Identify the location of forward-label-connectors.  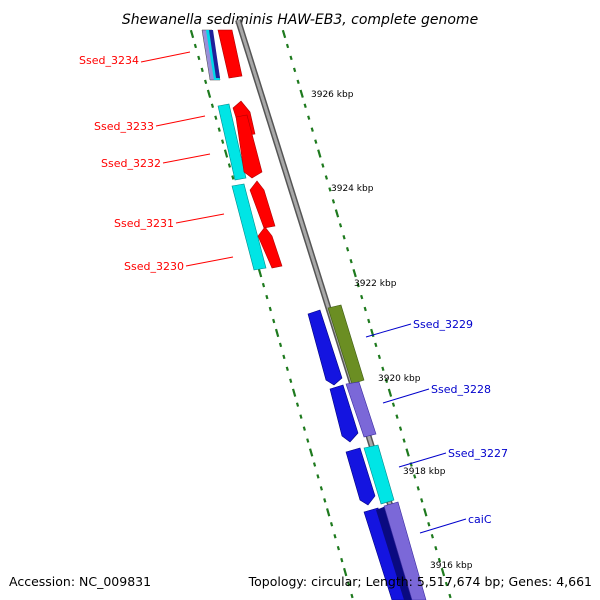
(416, 428).